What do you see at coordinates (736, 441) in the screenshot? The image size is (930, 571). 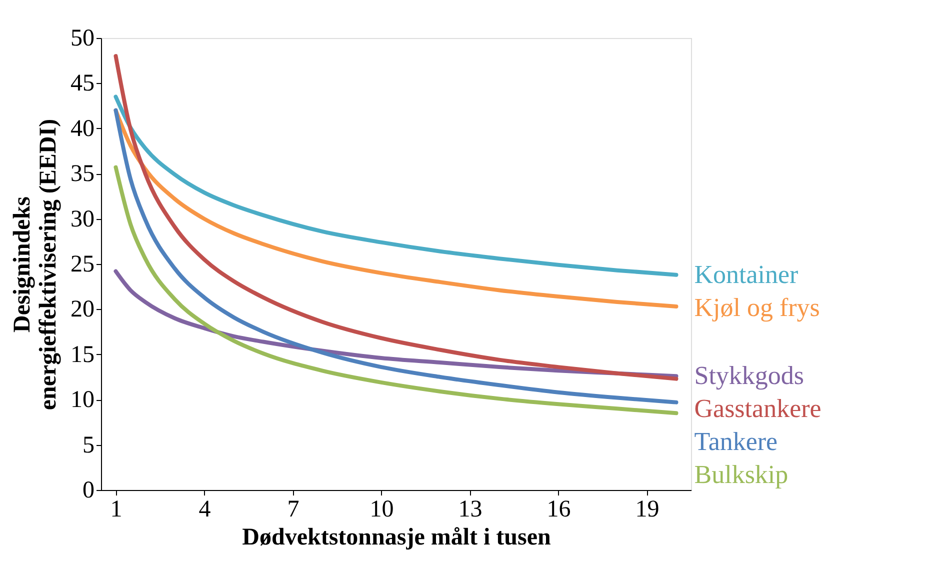 I see `series-label: Tankere` at bounding box center [736, 441].